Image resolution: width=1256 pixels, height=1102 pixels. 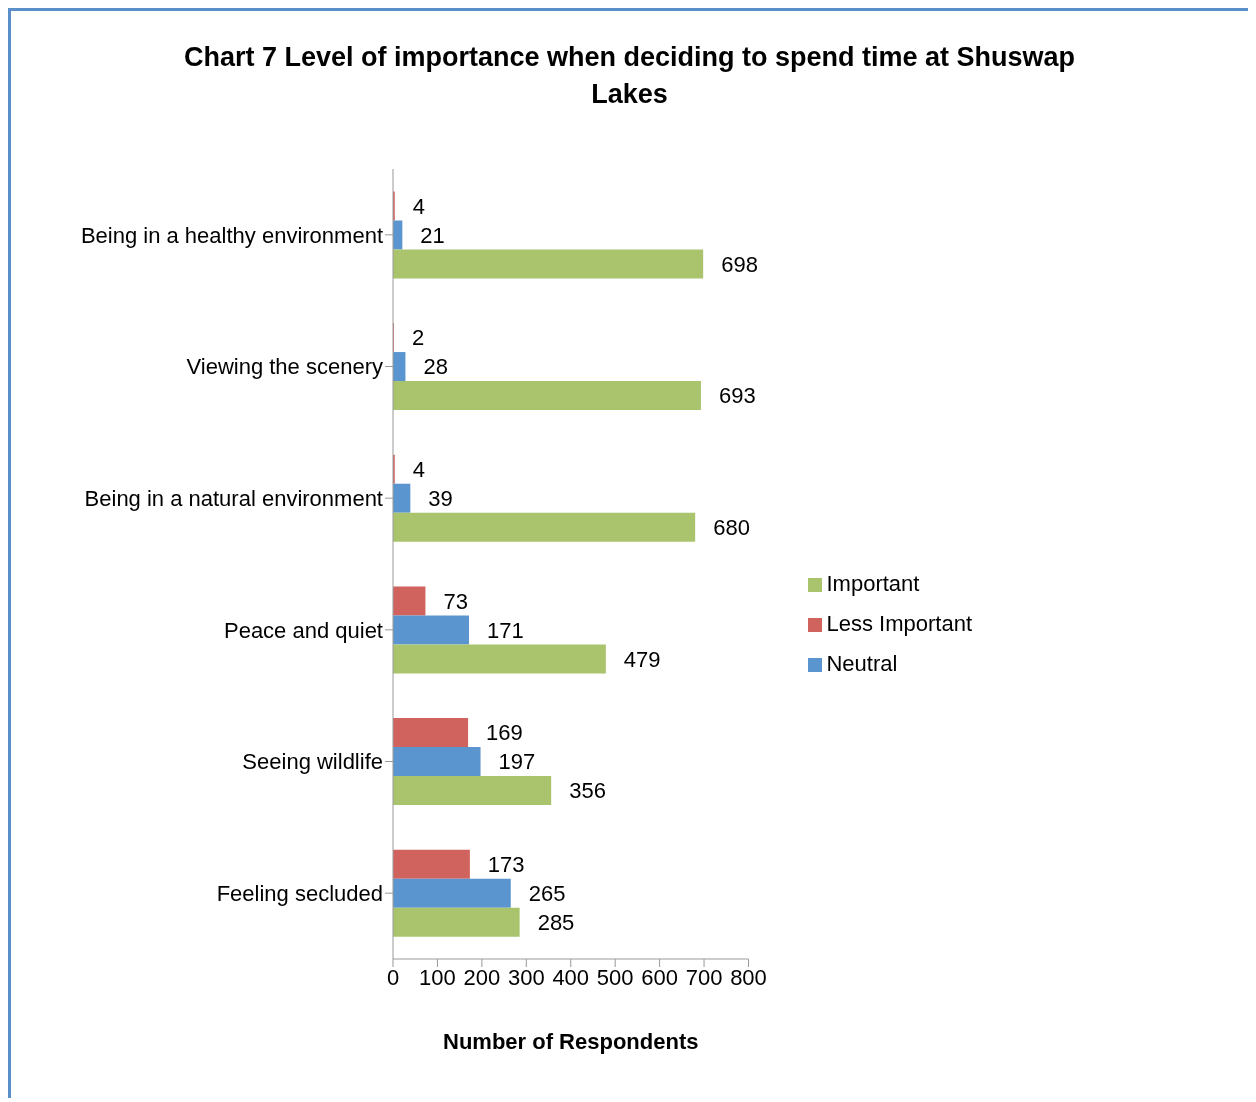 What do you see at coordinates (556, 923) in the screenshot?
I see `data-label: 285` at bounding box center [556, 923].